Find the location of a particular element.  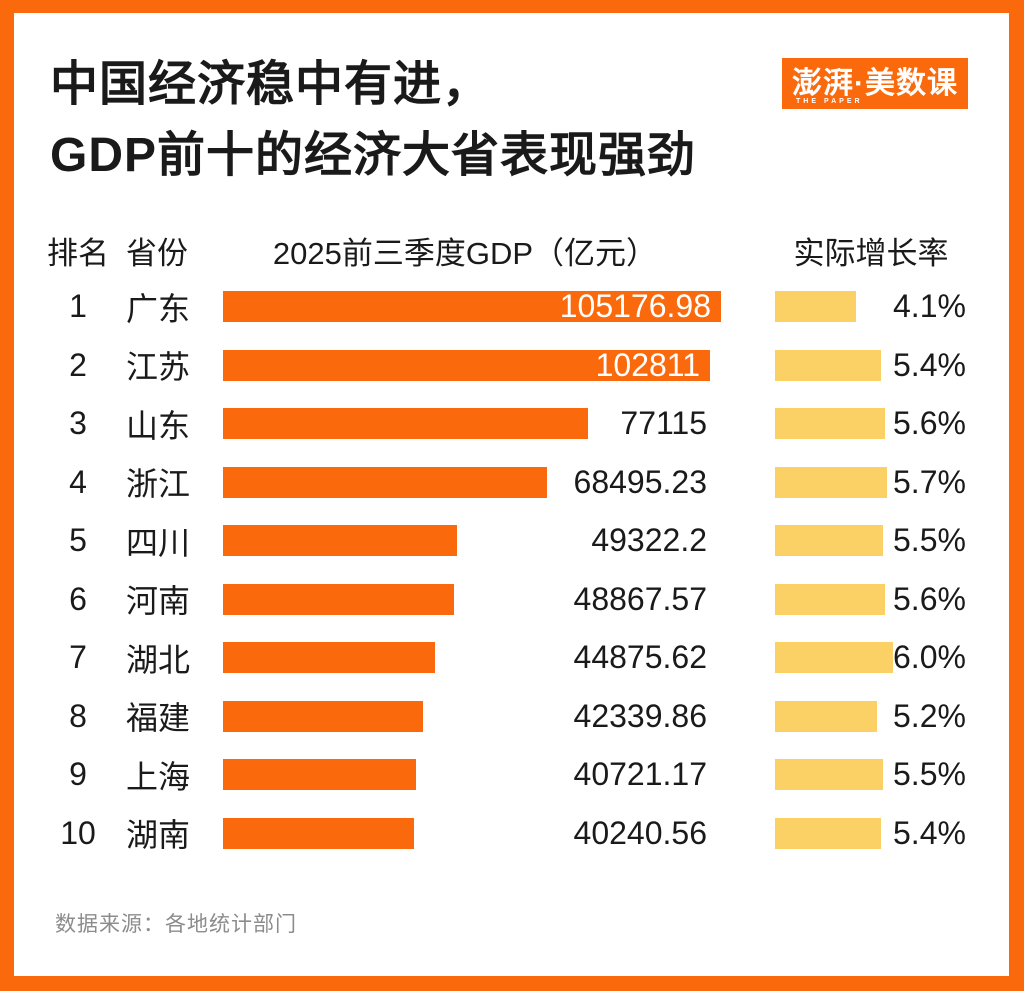

data-source-note: 数据来源：各地统计部门 is located at coordinates (176, 924).